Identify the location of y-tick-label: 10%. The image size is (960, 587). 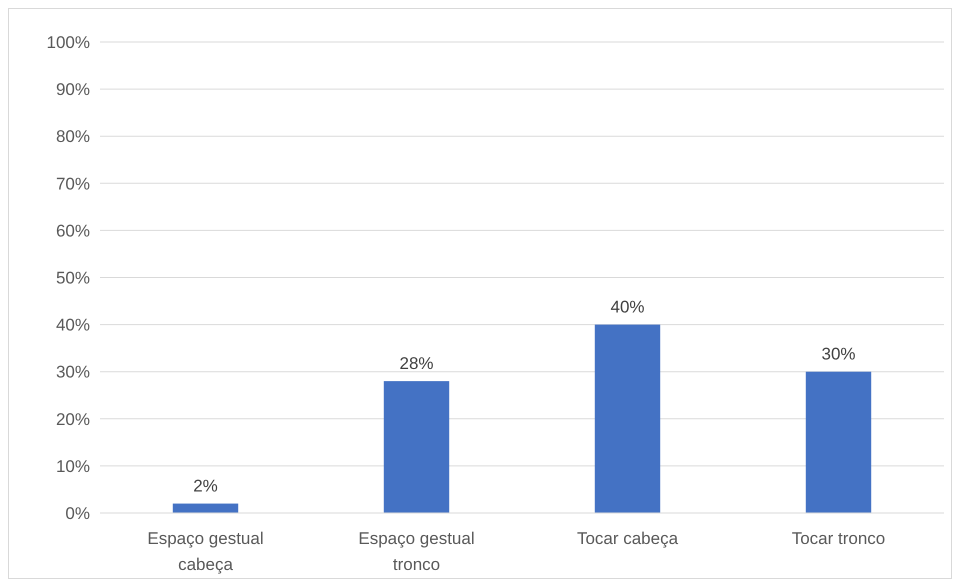
(73, 466).